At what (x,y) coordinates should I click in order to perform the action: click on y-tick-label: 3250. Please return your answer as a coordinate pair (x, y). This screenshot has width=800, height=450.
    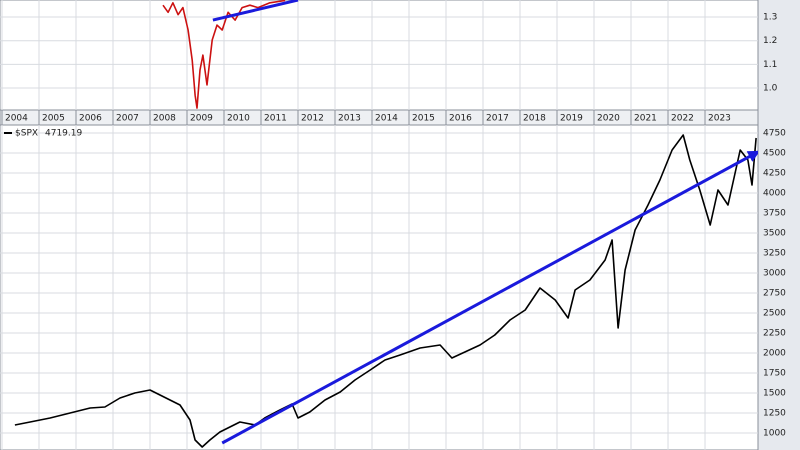
    Looking at the image, I should click on (774, 254).